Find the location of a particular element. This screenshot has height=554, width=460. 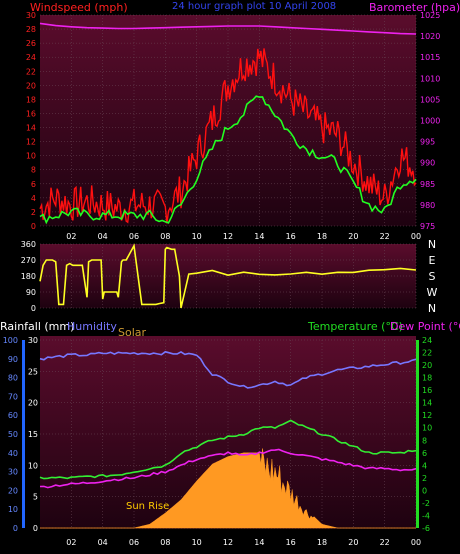

baro-tick-label: 1020 is located at coordinates (430, 36).